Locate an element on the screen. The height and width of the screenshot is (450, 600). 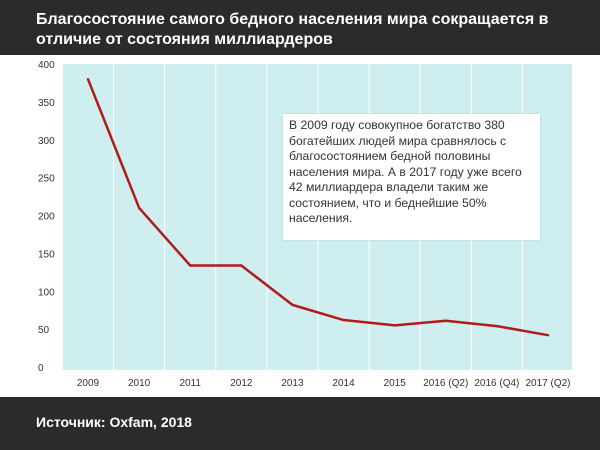
y-axis-ticks: 400 350 300 250 200 150 100 50 0 is located at coordinates (46, 217).